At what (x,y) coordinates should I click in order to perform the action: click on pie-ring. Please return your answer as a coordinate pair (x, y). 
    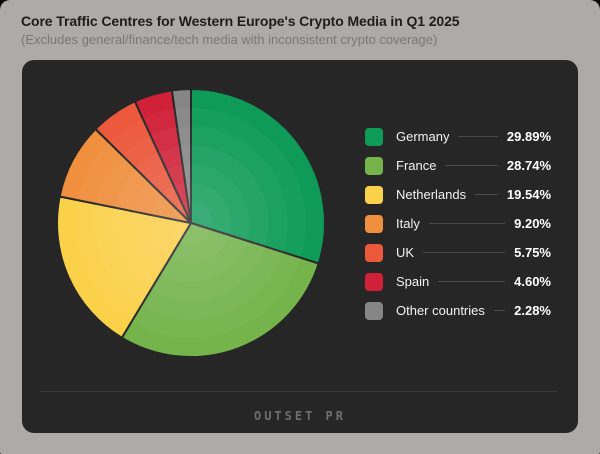
    Looking at the image, I should click on (191, 223).